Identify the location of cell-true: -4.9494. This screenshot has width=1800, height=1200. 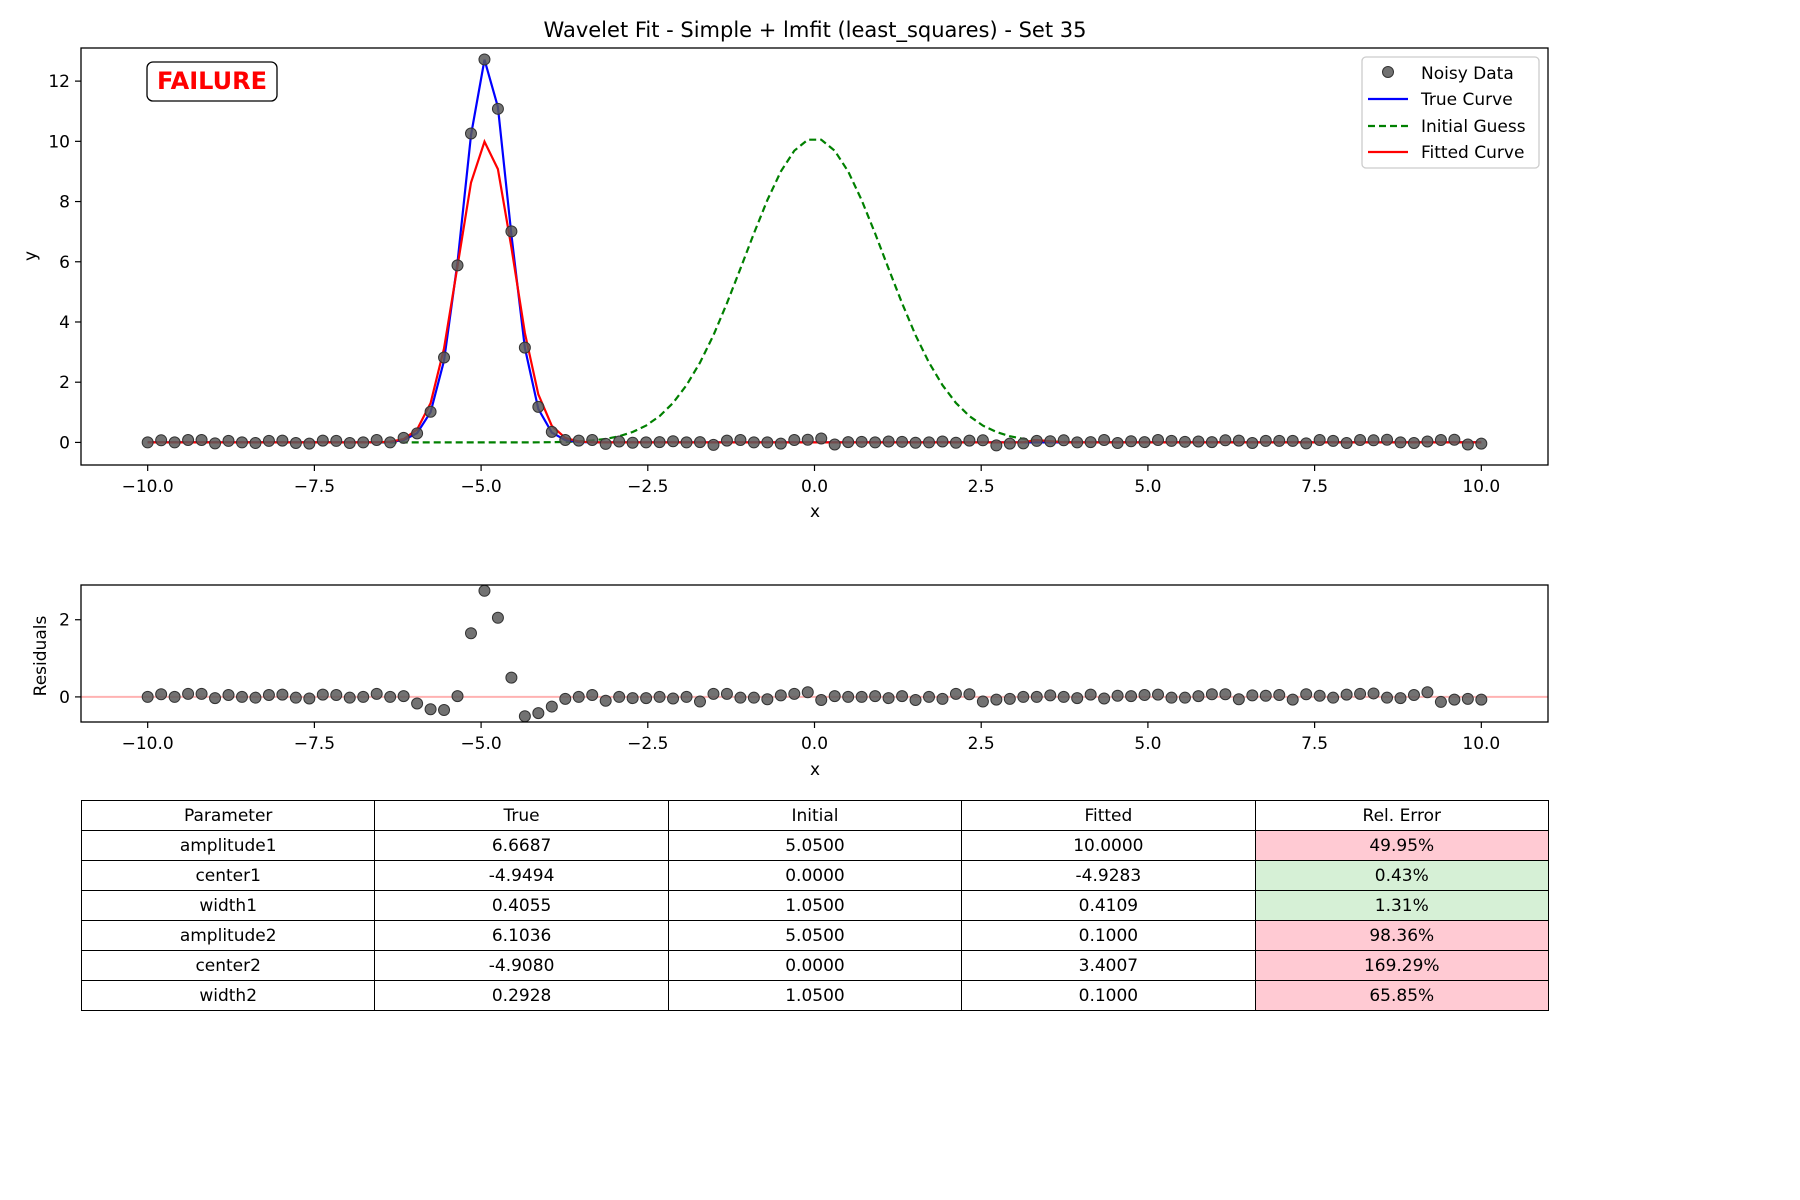
(521, 875).